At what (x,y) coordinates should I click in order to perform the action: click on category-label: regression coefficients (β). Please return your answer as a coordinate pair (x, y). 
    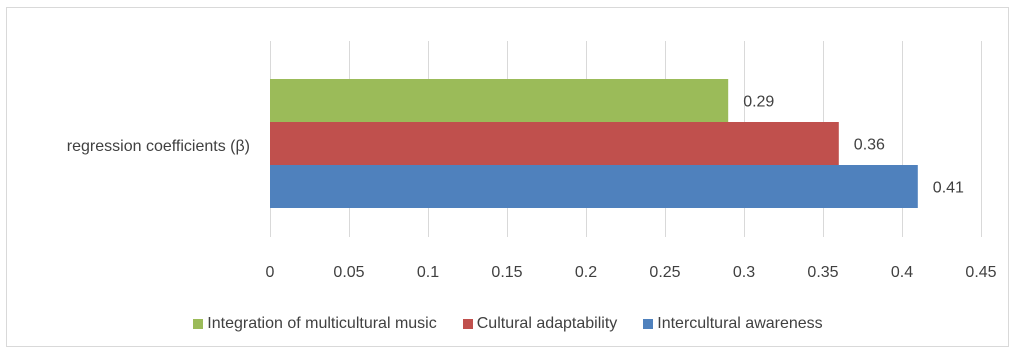
    Looking at the image, I should click on (158, 146).